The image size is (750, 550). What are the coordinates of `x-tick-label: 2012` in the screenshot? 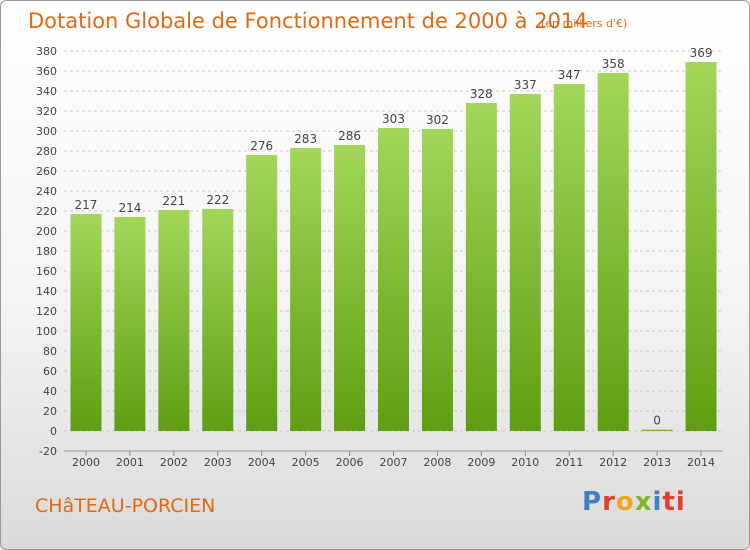 It's located at (613, 462).